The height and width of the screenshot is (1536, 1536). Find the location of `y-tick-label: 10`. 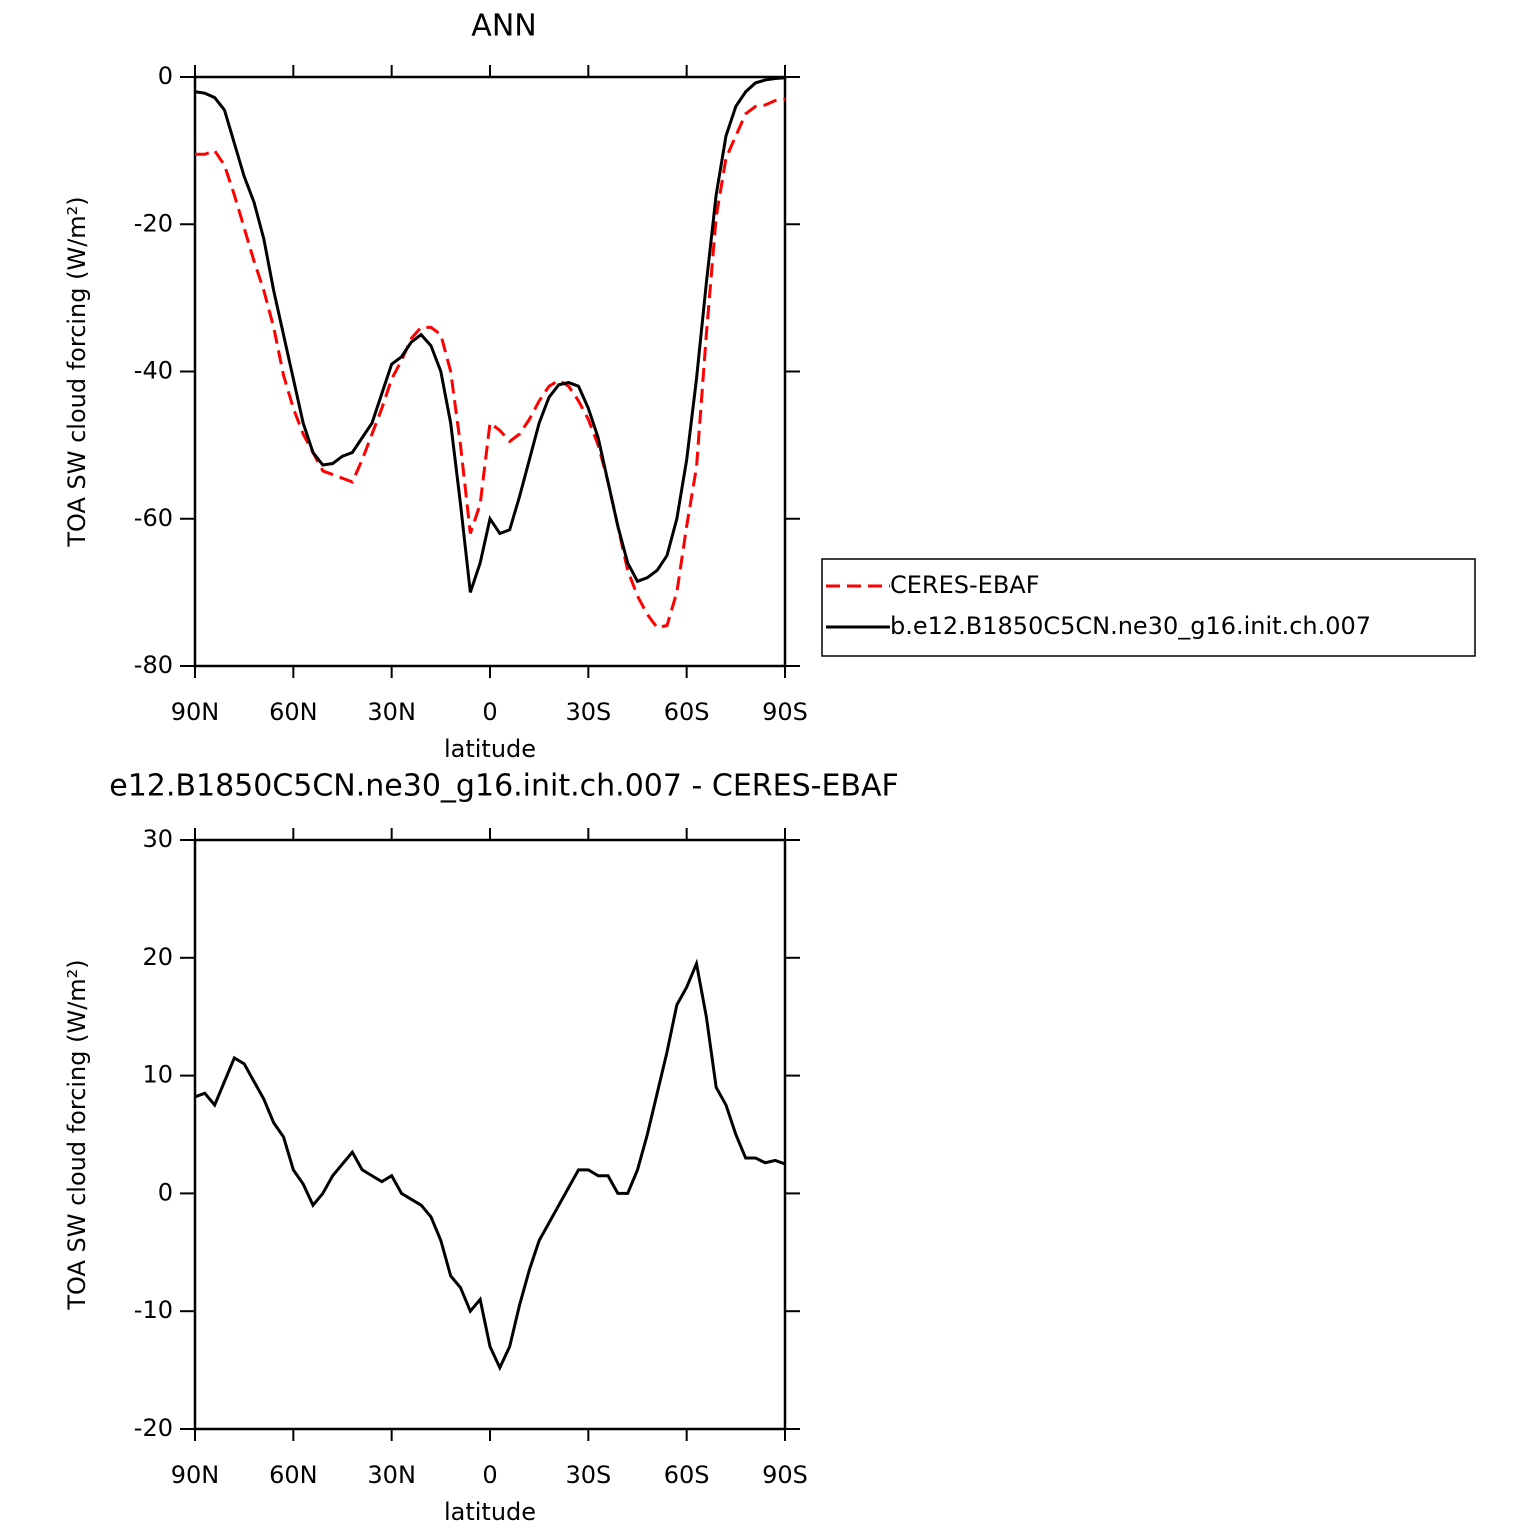

y-tick-label: 10 is located at coordinates (157, 1075).